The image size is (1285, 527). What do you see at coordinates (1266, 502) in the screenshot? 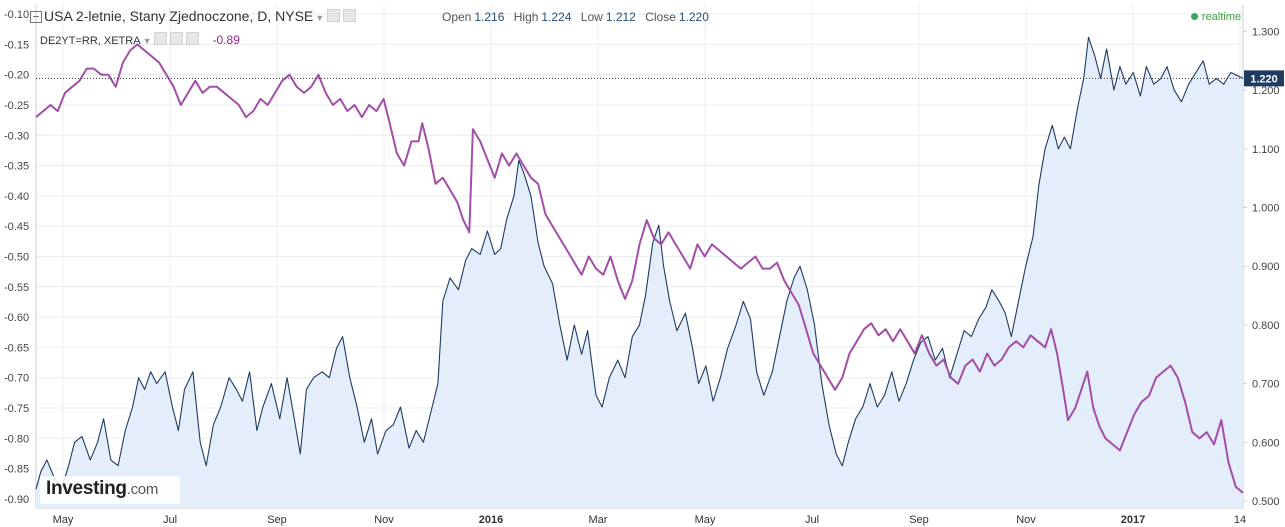
I see `right-tick-label: 0.500` at bounding box center [1266, 502].